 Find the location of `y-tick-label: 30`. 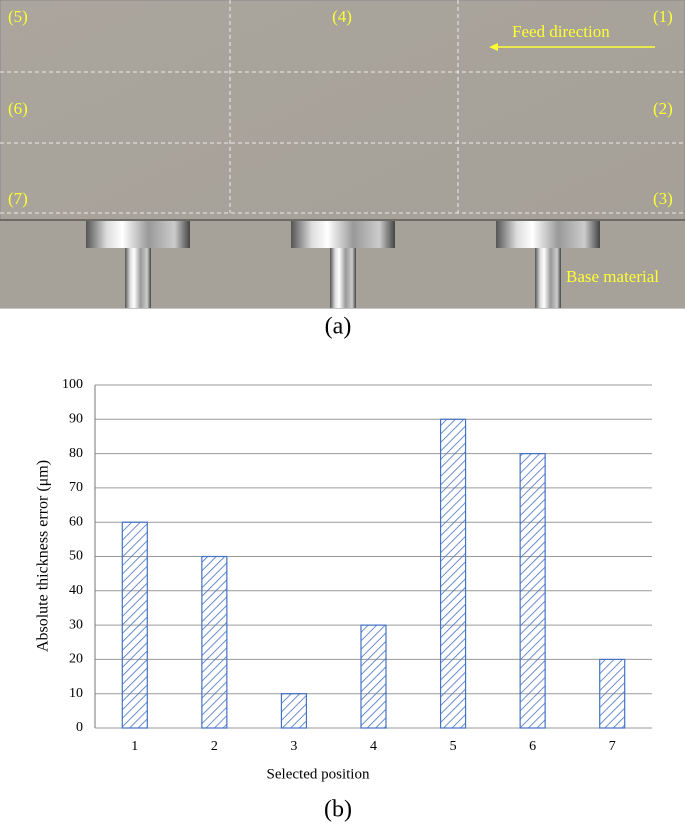

y-tick-label: 30 is located at coordinates (76, 624).